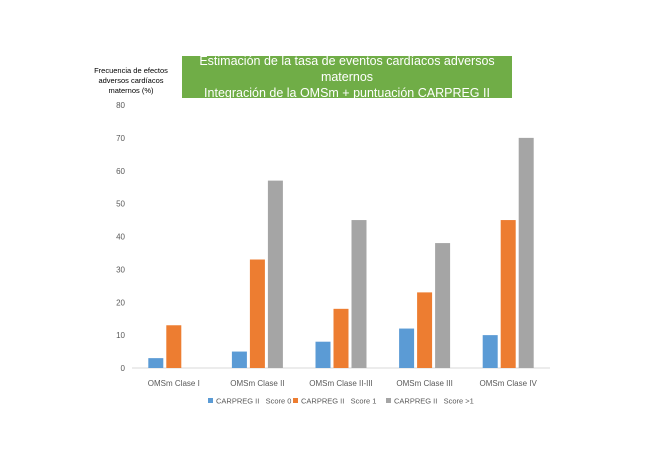  Describe the element at coordinates (253, 401) in the screenshot. I see `legend-label-1: CARPREG II Score 0` at that location.